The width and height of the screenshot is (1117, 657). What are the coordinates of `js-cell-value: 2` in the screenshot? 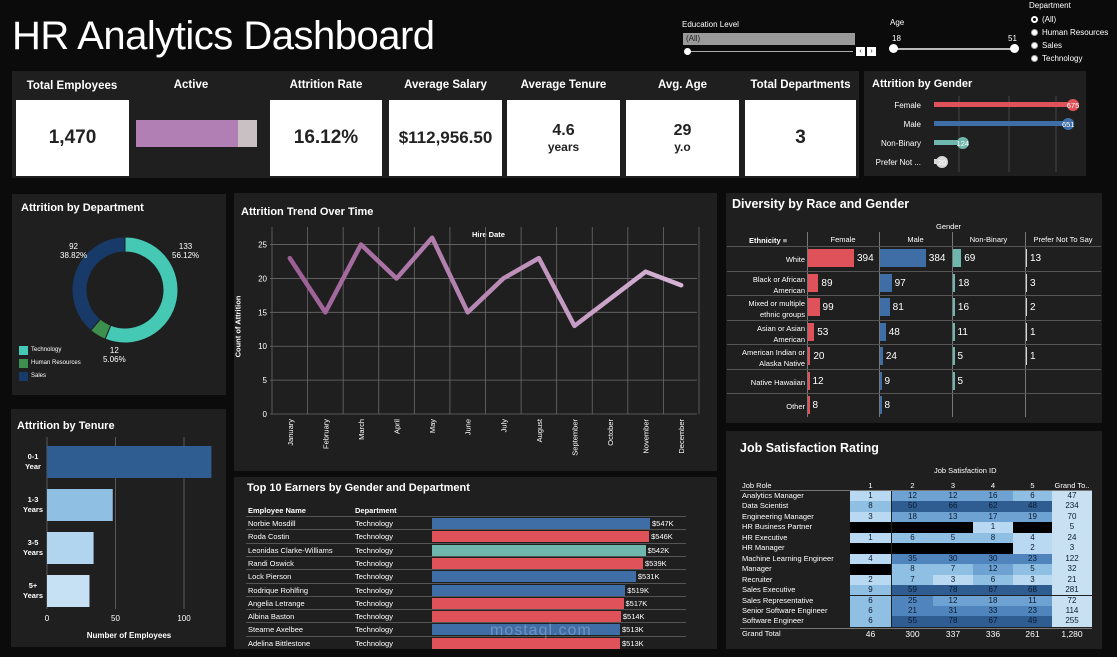 It's located at (870, 579).